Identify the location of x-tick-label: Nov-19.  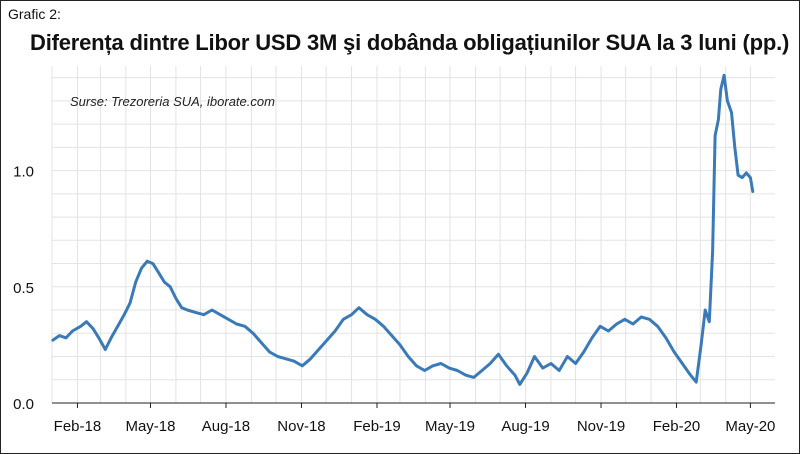
(601, 426).